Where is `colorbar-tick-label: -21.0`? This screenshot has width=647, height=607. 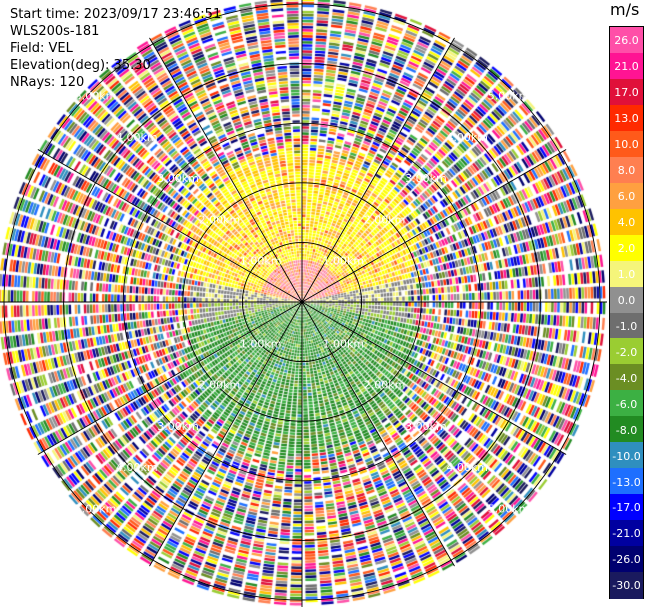 colorbar-tick-label: -21.0 is located at coordinates (626, 534).